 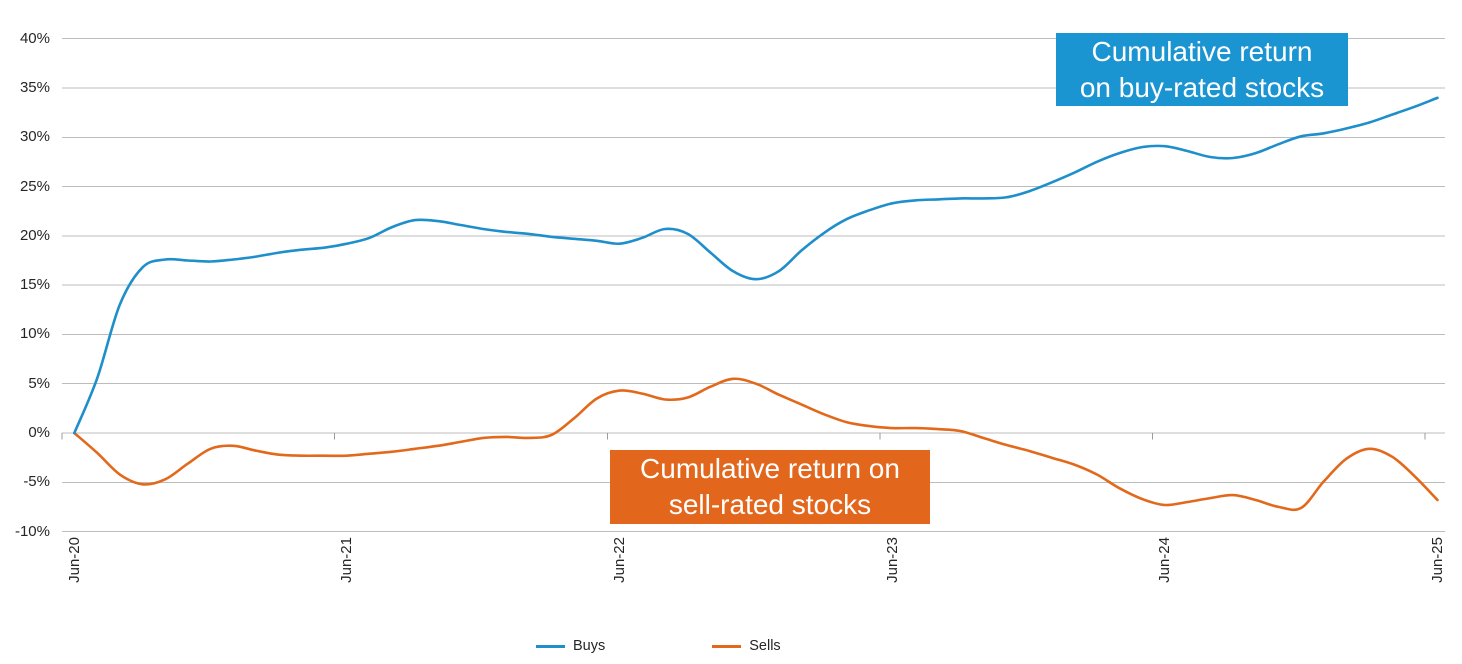 What do you see at coordinates (1202, 51) in the screenshot?
I see `buys-annotation-line1: Cumulative return` at bounding box center [1202, 51].